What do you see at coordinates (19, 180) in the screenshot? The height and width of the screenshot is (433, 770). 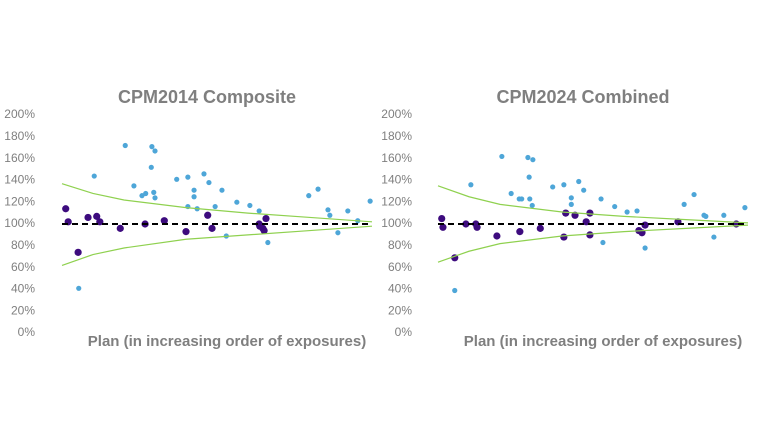 I see `y-tick-label: 140%` at bounding box center [19, 180].